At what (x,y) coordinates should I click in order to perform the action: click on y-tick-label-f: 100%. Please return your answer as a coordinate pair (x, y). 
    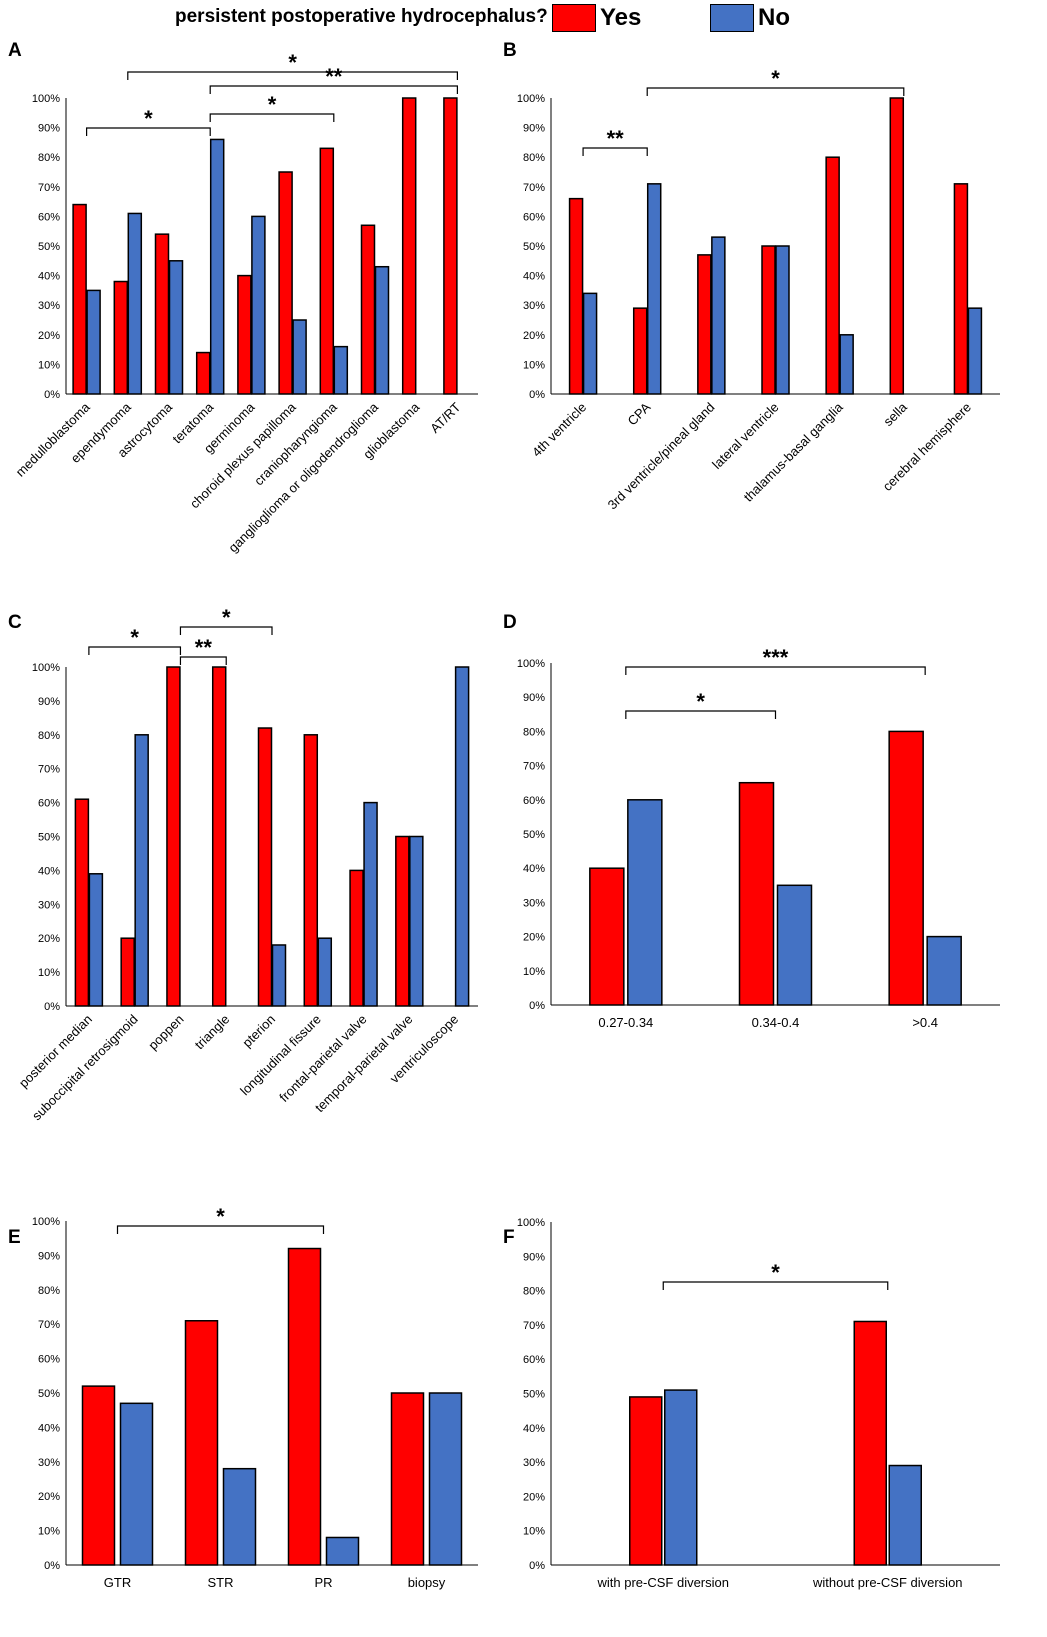
    Looking at the image, I should click on (531, 1223).